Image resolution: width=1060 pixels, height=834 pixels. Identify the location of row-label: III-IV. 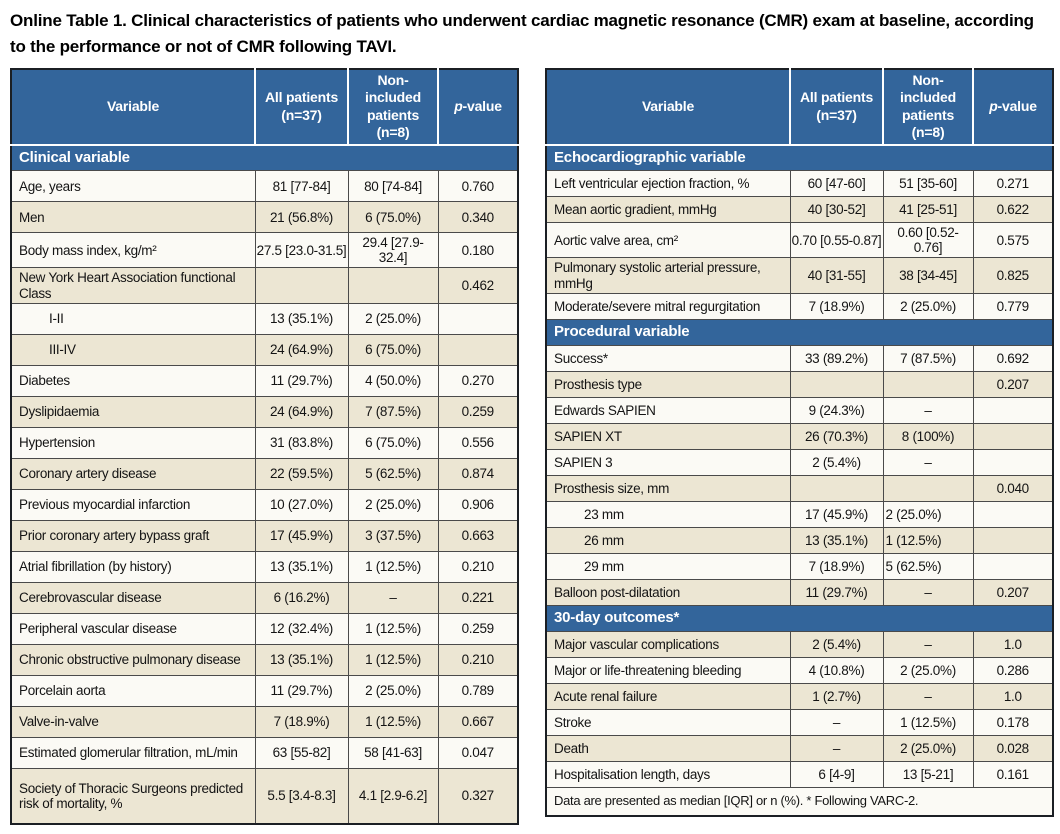
(133, 349).